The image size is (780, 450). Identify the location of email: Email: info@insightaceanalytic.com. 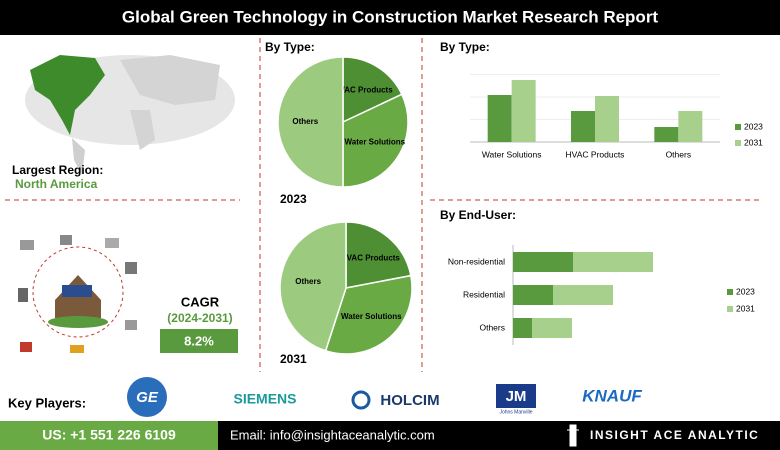
(332, 434).